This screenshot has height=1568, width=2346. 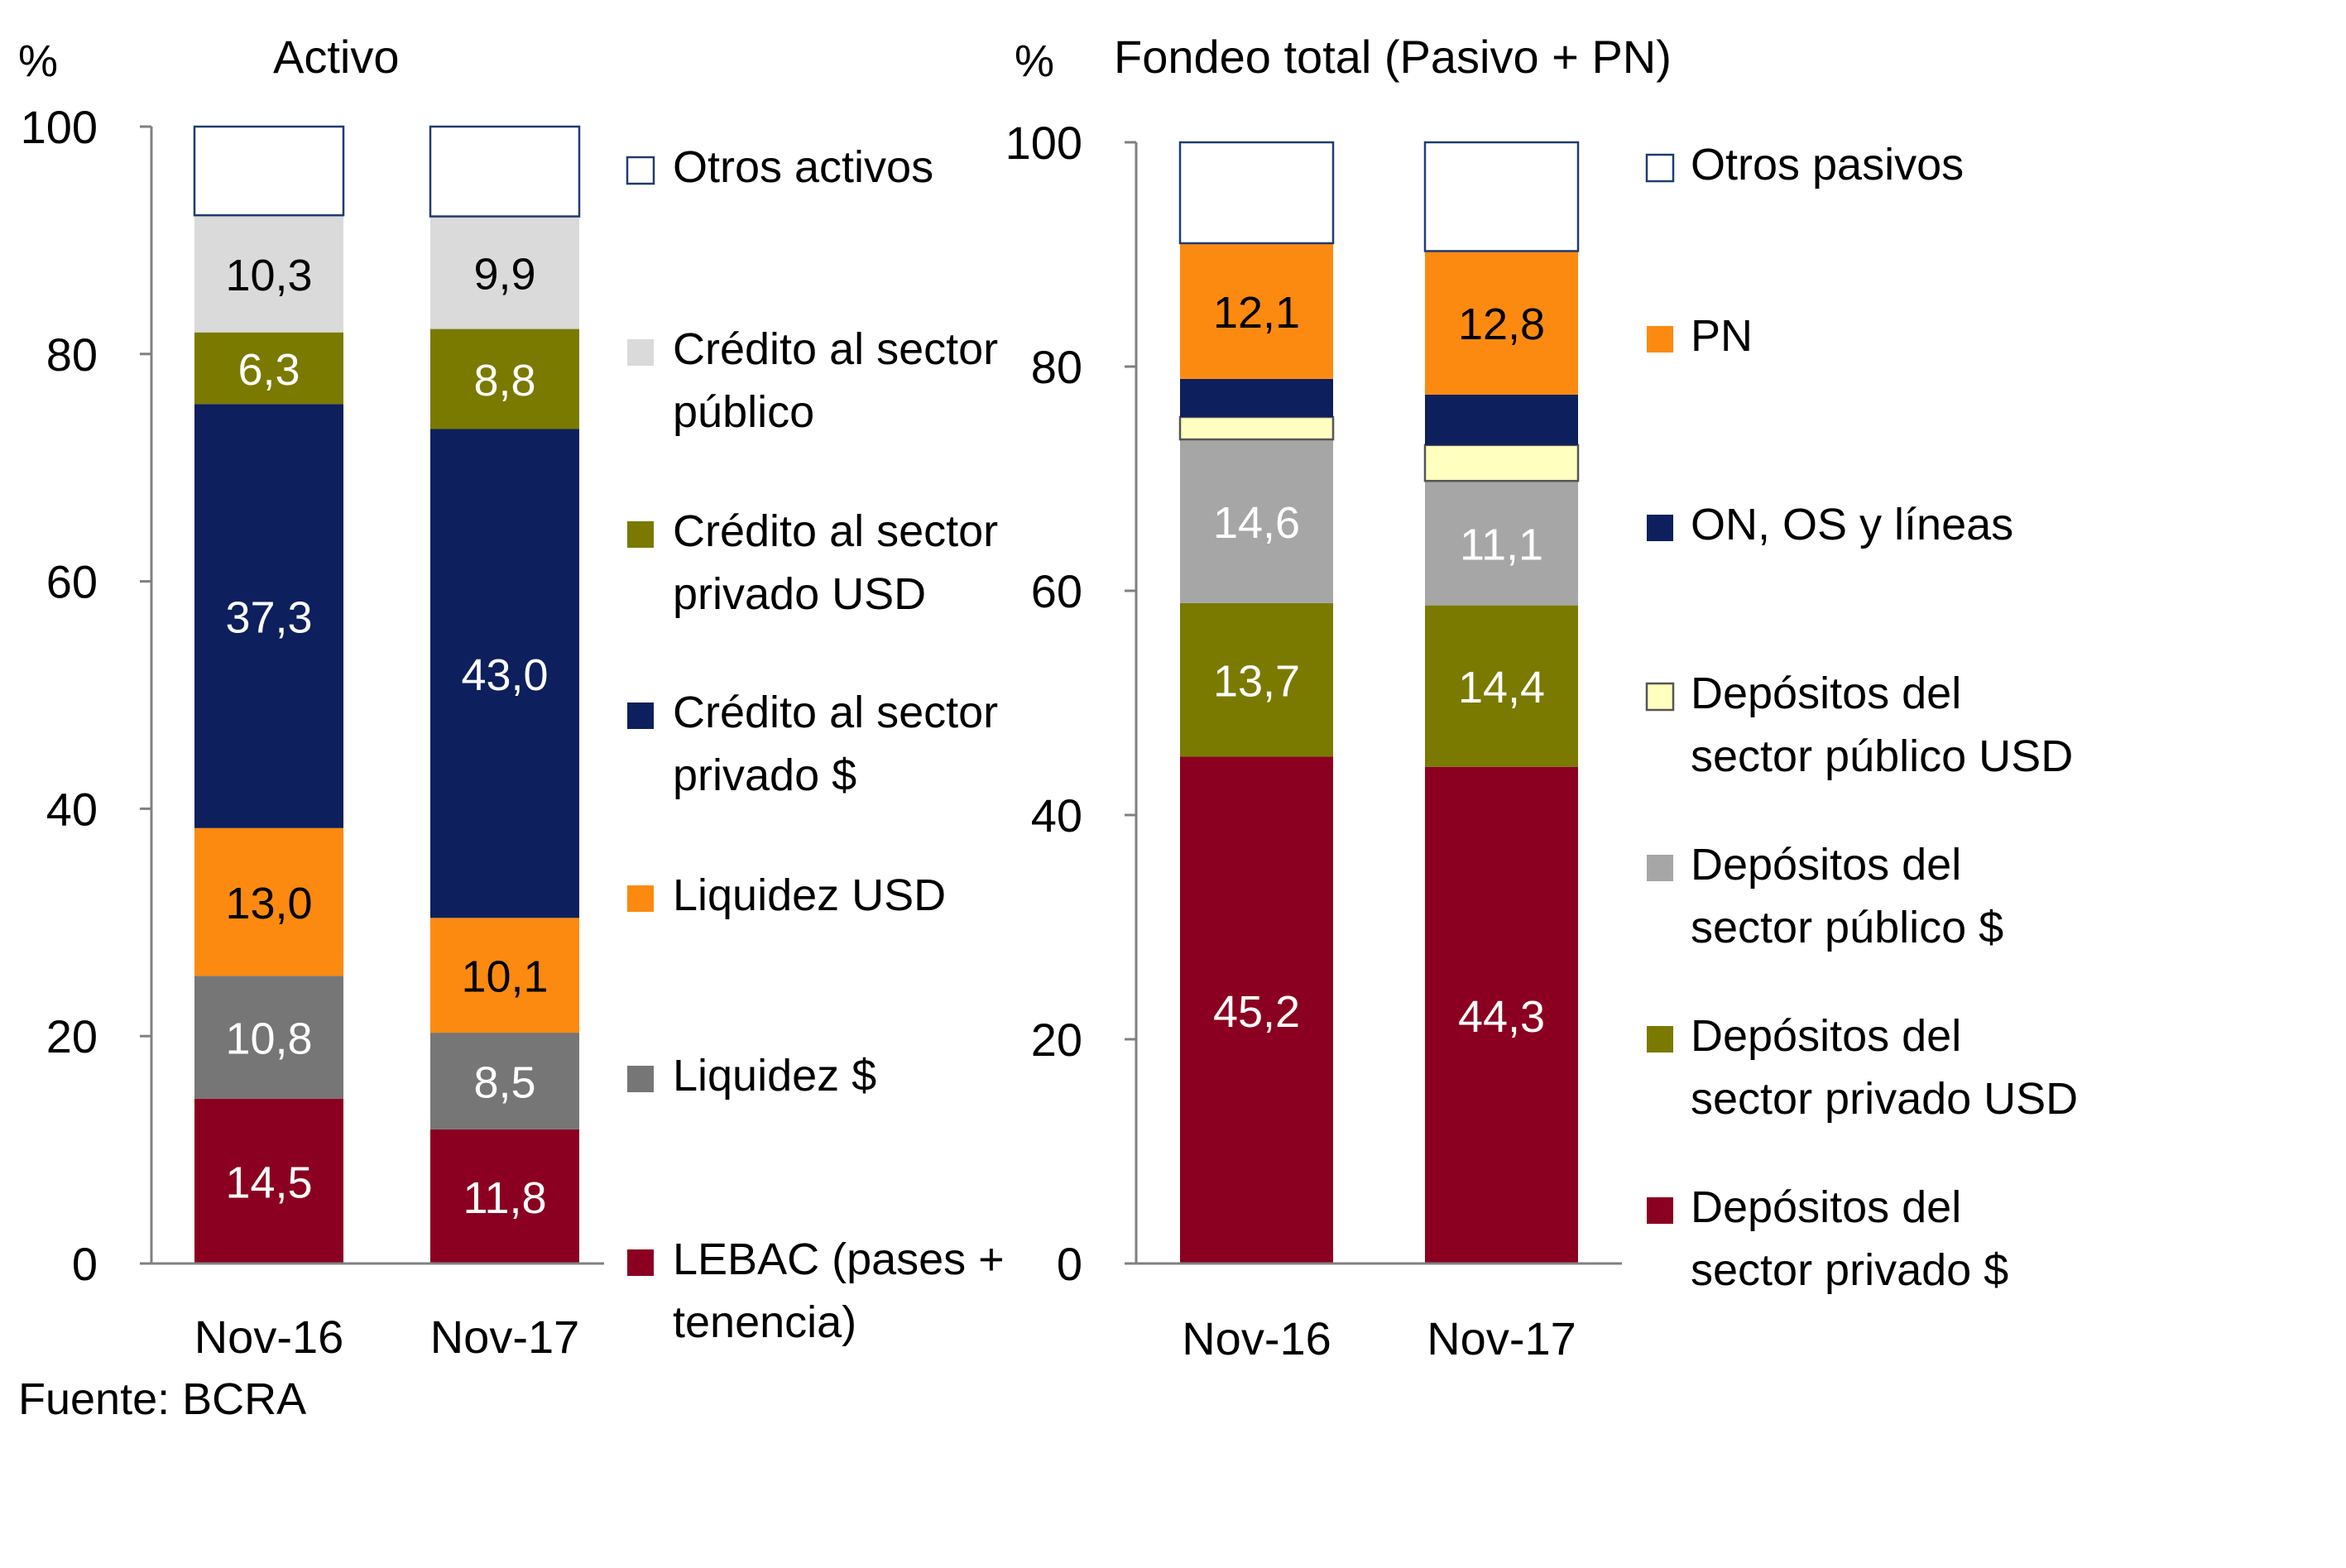 I want to click on legend-label: privado USD, so click(x=800, y=594).